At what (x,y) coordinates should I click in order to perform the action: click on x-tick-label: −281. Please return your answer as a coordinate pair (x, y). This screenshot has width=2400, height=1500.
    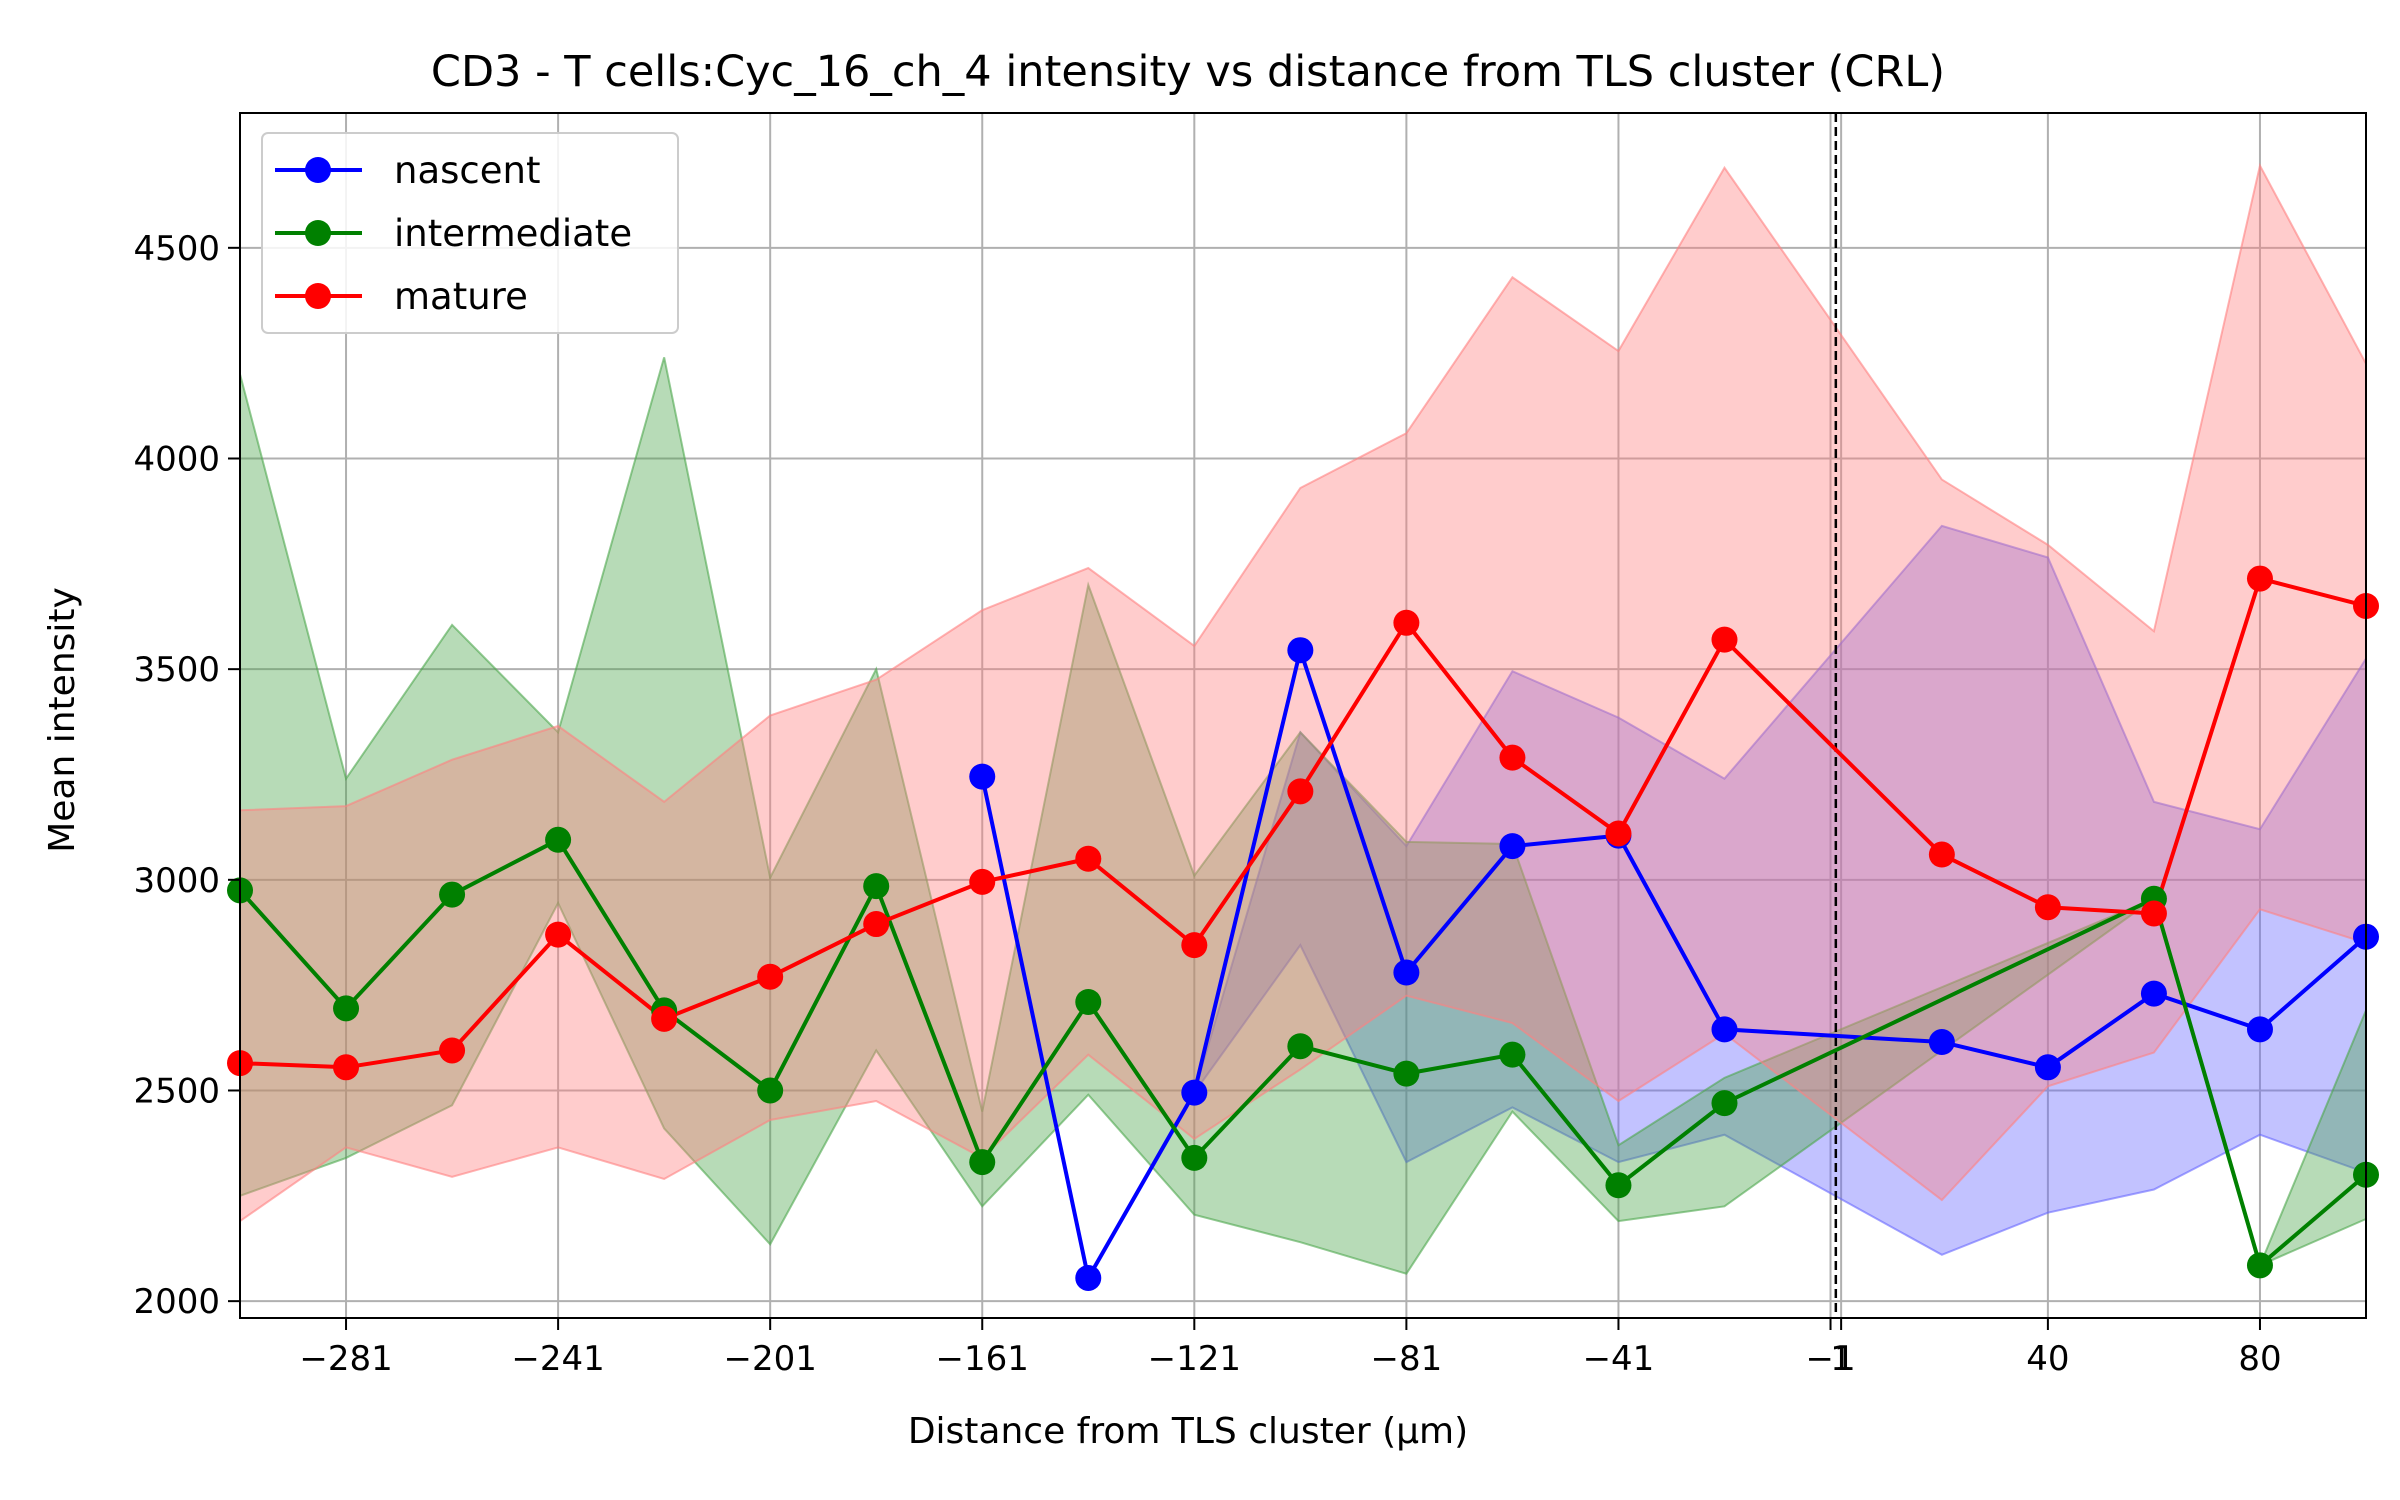
    Looking at the image, I should click on (345, 1359).